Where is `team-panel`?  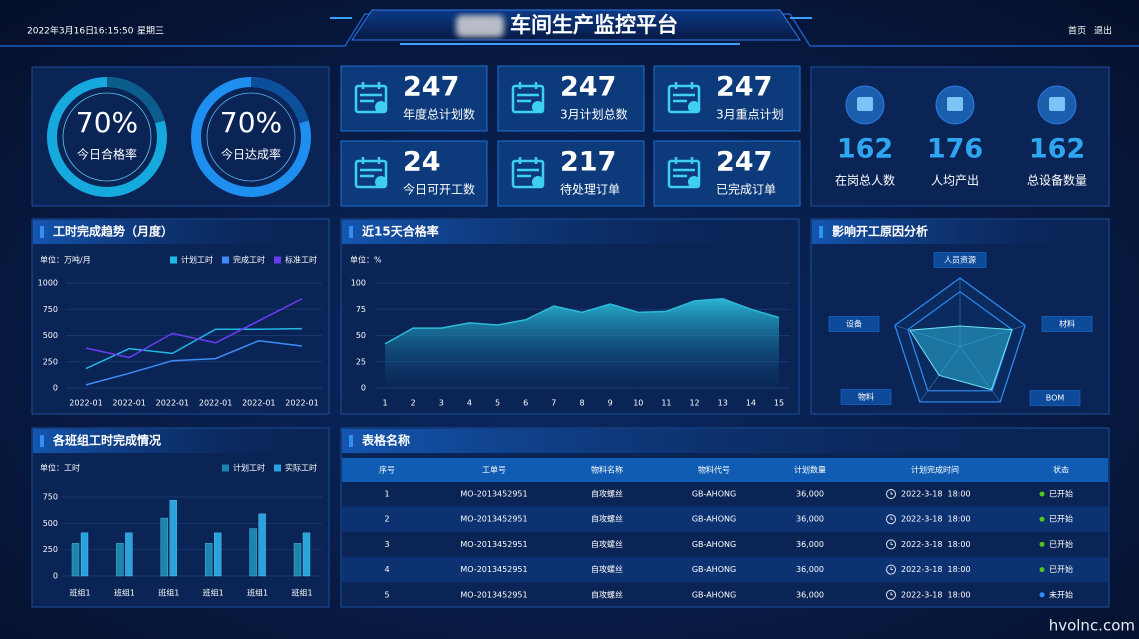 team-panel is located at coordinates (180, 517).